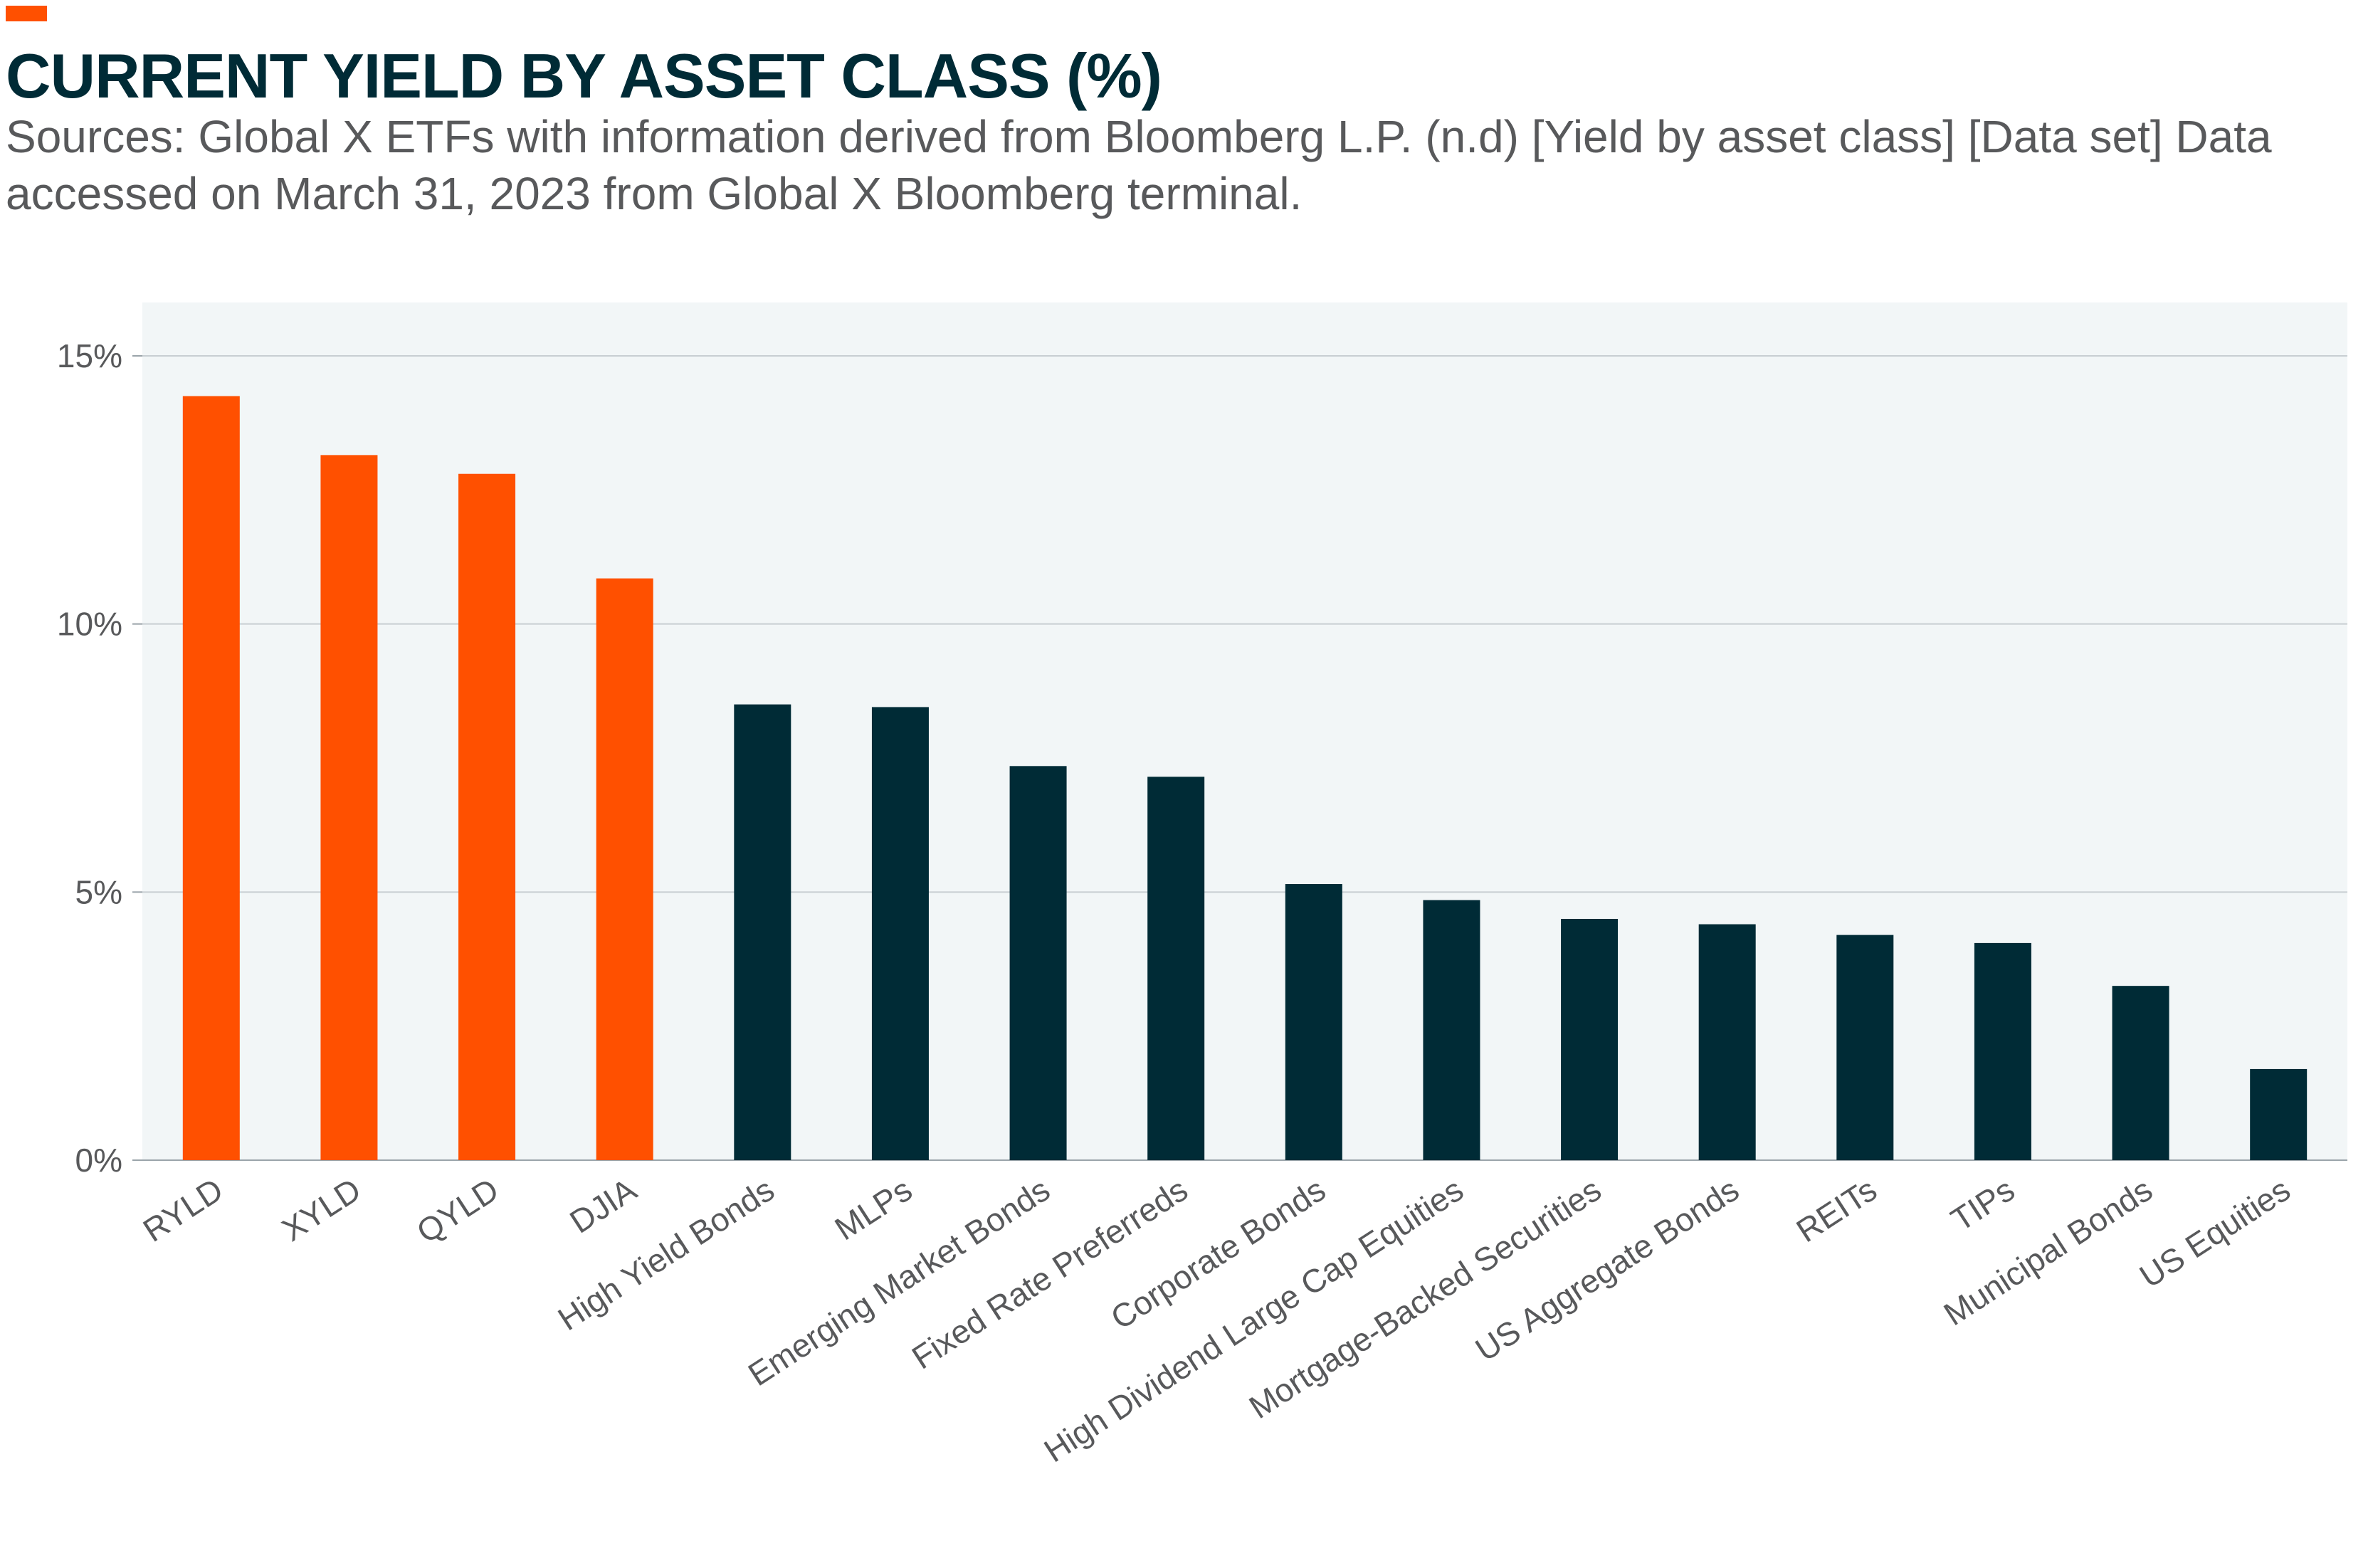  What do you see at coordinates (1590, 1039) in the screenshot?
I see `bar-mortgage-backed-securities` at bounding box center [1590, 1039].